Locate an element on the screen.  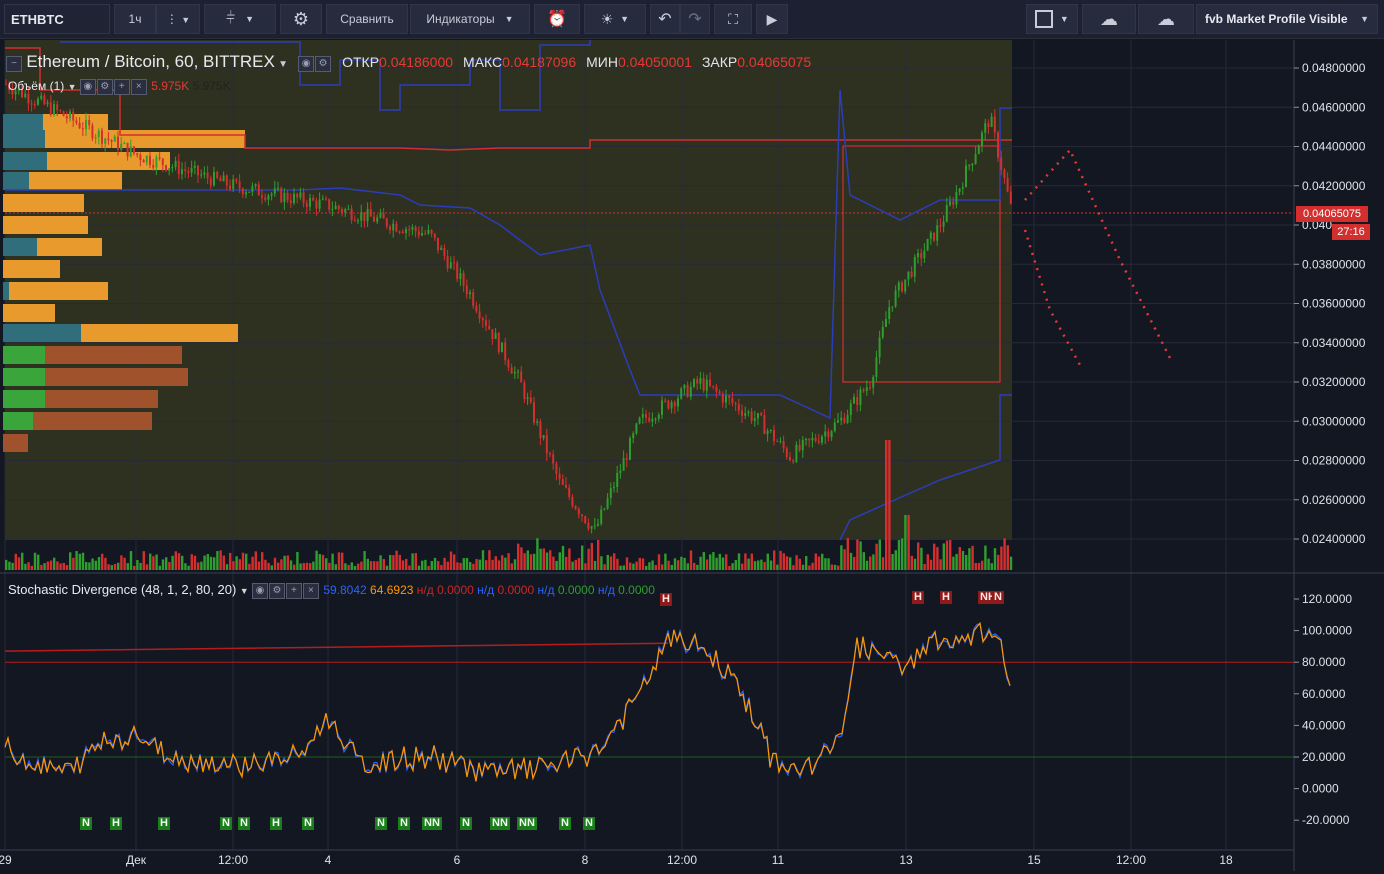
price-tick-label: 0.04200000 is located at coordinates (1334, 186).